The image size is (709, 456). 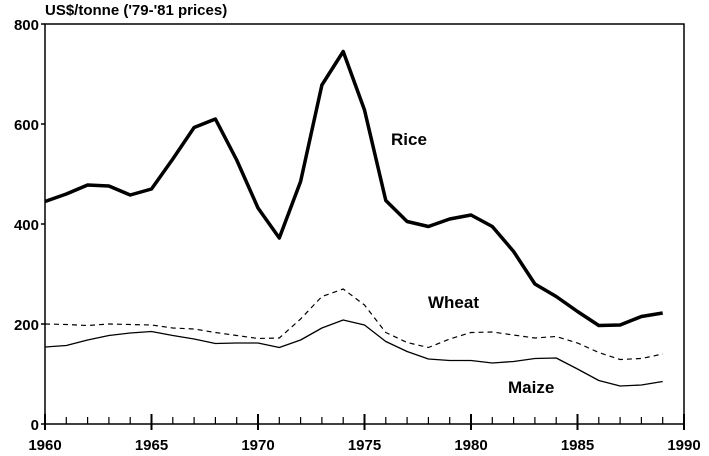 I want to click on y-tick-label: 200, so click(x=26, y=325).